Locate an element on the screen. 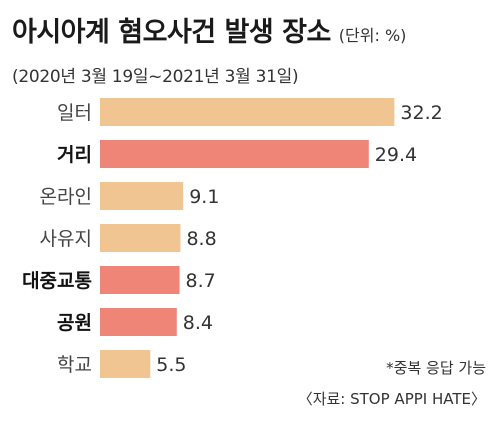 The width and height of the screenshot is (500, 431). value-label: 5.5 is located at coordinates (171, 365).